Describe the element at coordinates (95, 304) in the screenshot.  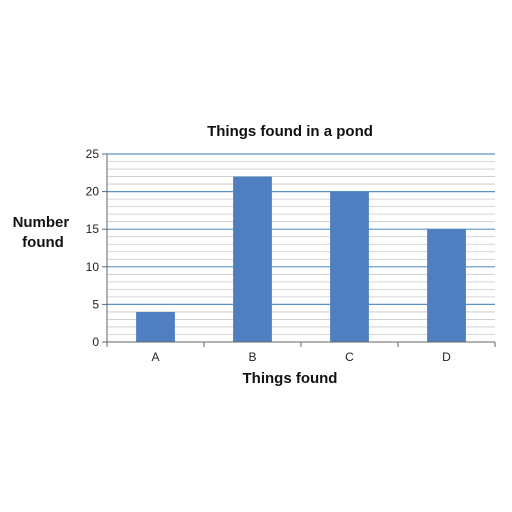
I see `y-tick-label: 5` at that location.